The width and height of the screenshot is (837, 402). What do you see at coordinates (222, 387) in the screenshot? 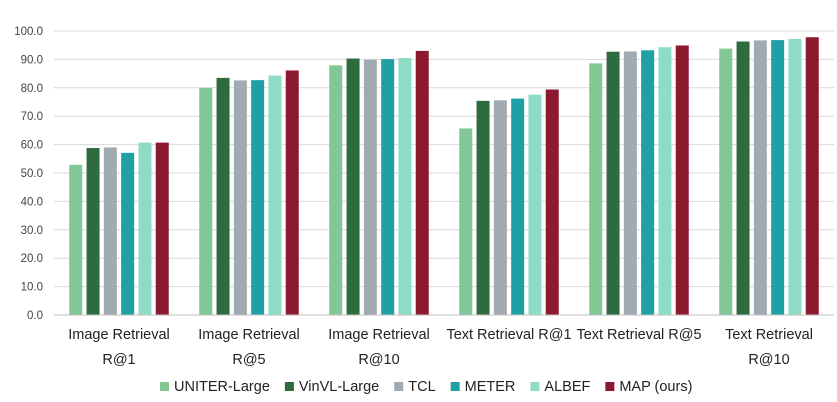
I see `legend-label: UNITER-Large` at bounding box center [222, 387].